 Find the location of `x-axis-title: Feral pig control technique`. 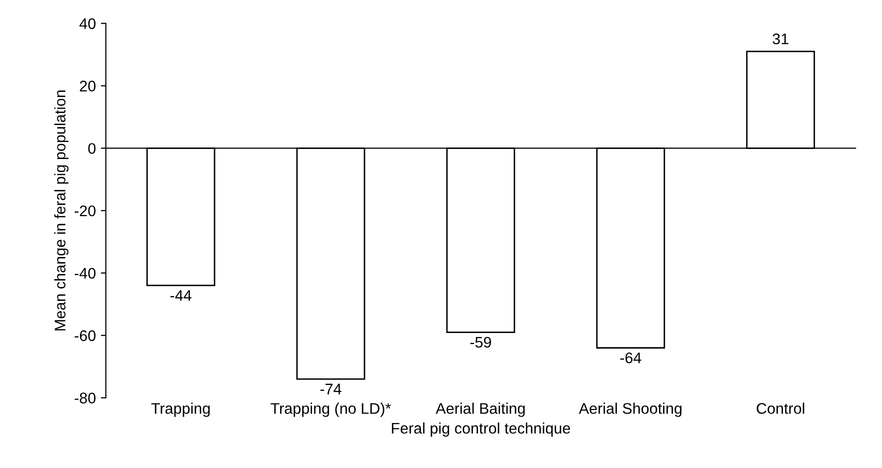

x-axis-title: Feral pig control technique is located at coordinates (481, 429).